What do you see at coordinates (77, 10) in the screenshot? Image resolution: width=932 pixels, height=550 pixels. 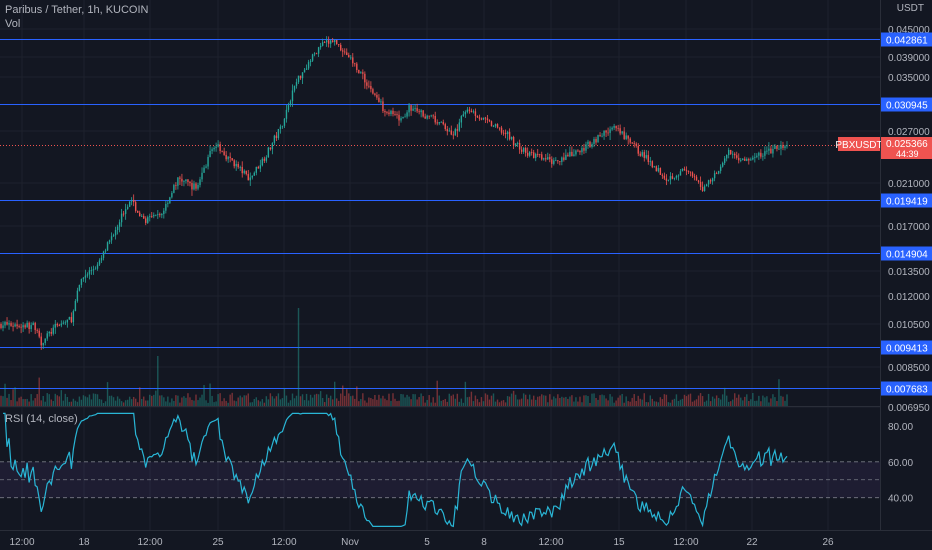 I see `symbol-title: Paribus / Tether, 1h, KUCOIN` at bounding box center [77, 10].